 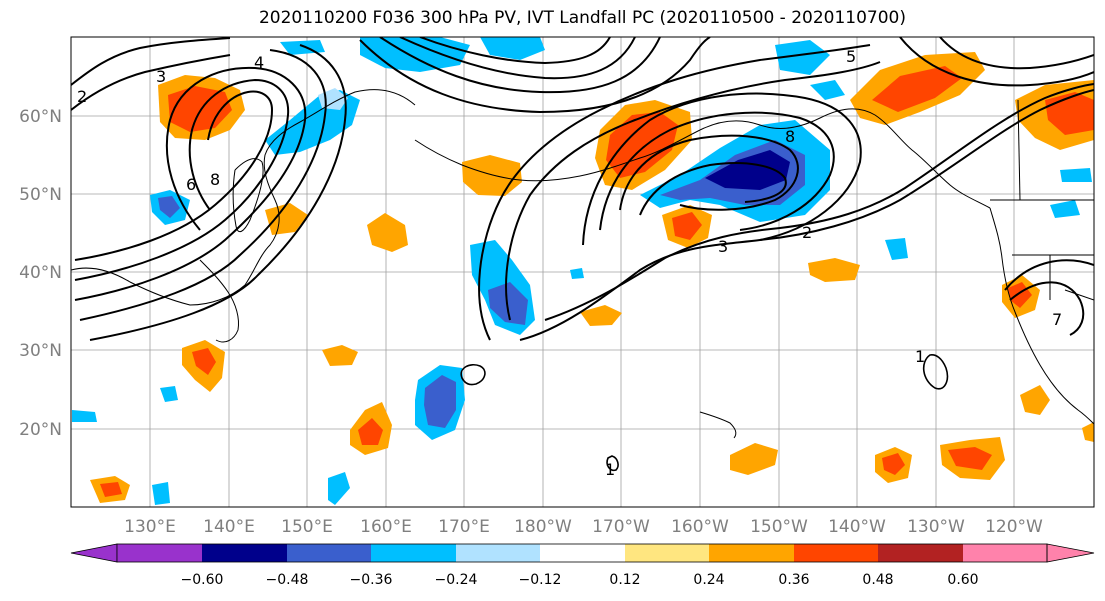 I want to click on anomaly-neg-west-small, so click(x=84, y=416).